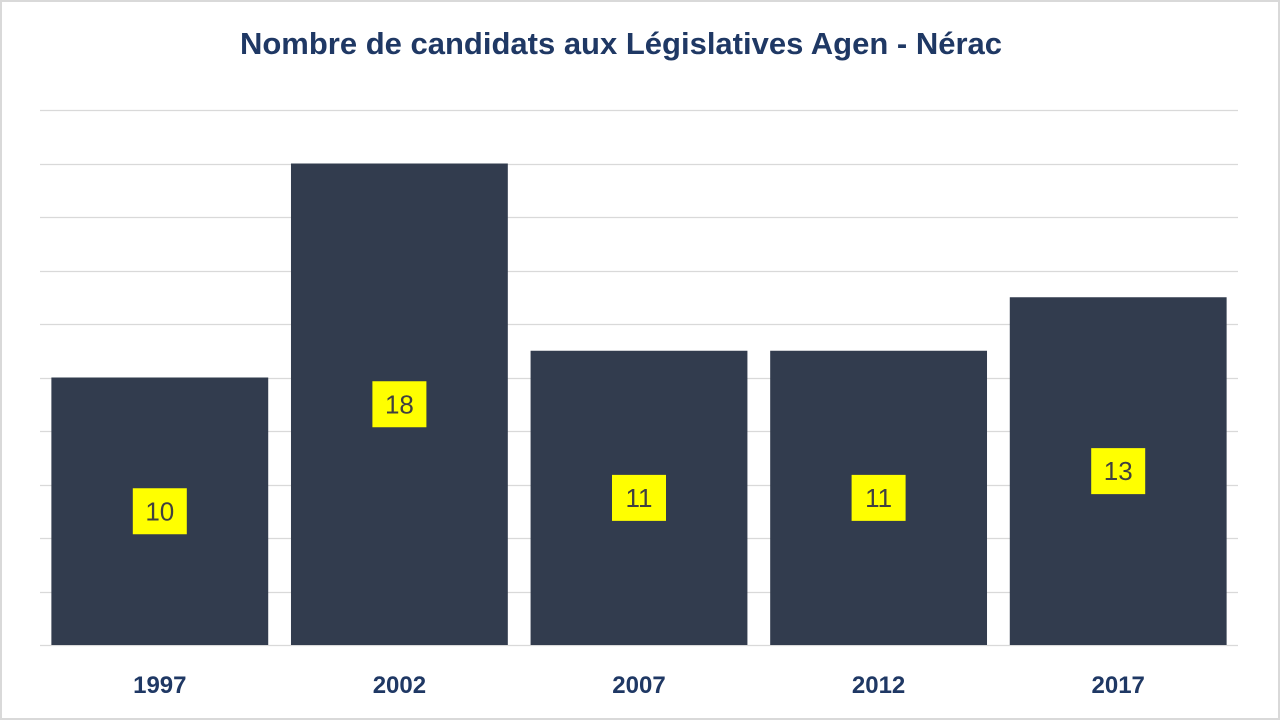  I want to click on data-label-2002: 18, so click(399, 404).